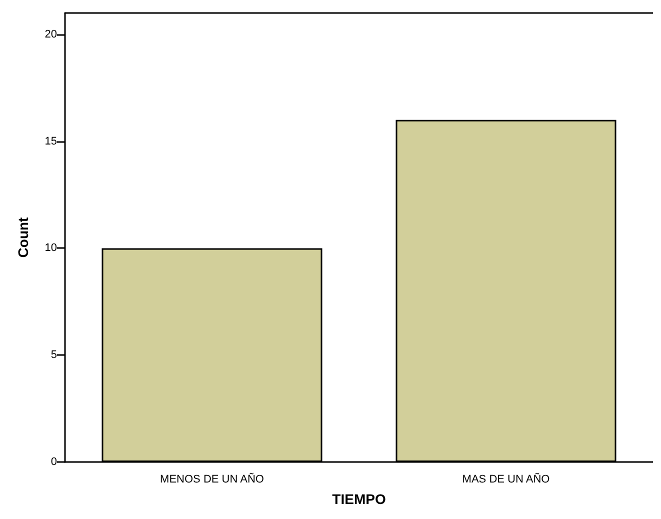 Image resolution: width=661 pixels, height=519 pixels. I want to click on y-tick-label: 10, so click(50, 248).